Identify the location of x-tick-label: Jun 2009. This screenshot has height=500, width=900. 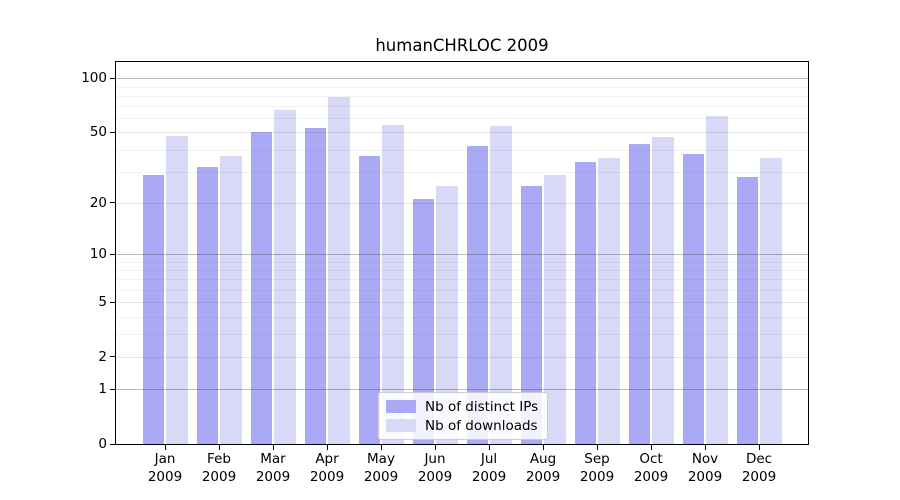
(435, 468).